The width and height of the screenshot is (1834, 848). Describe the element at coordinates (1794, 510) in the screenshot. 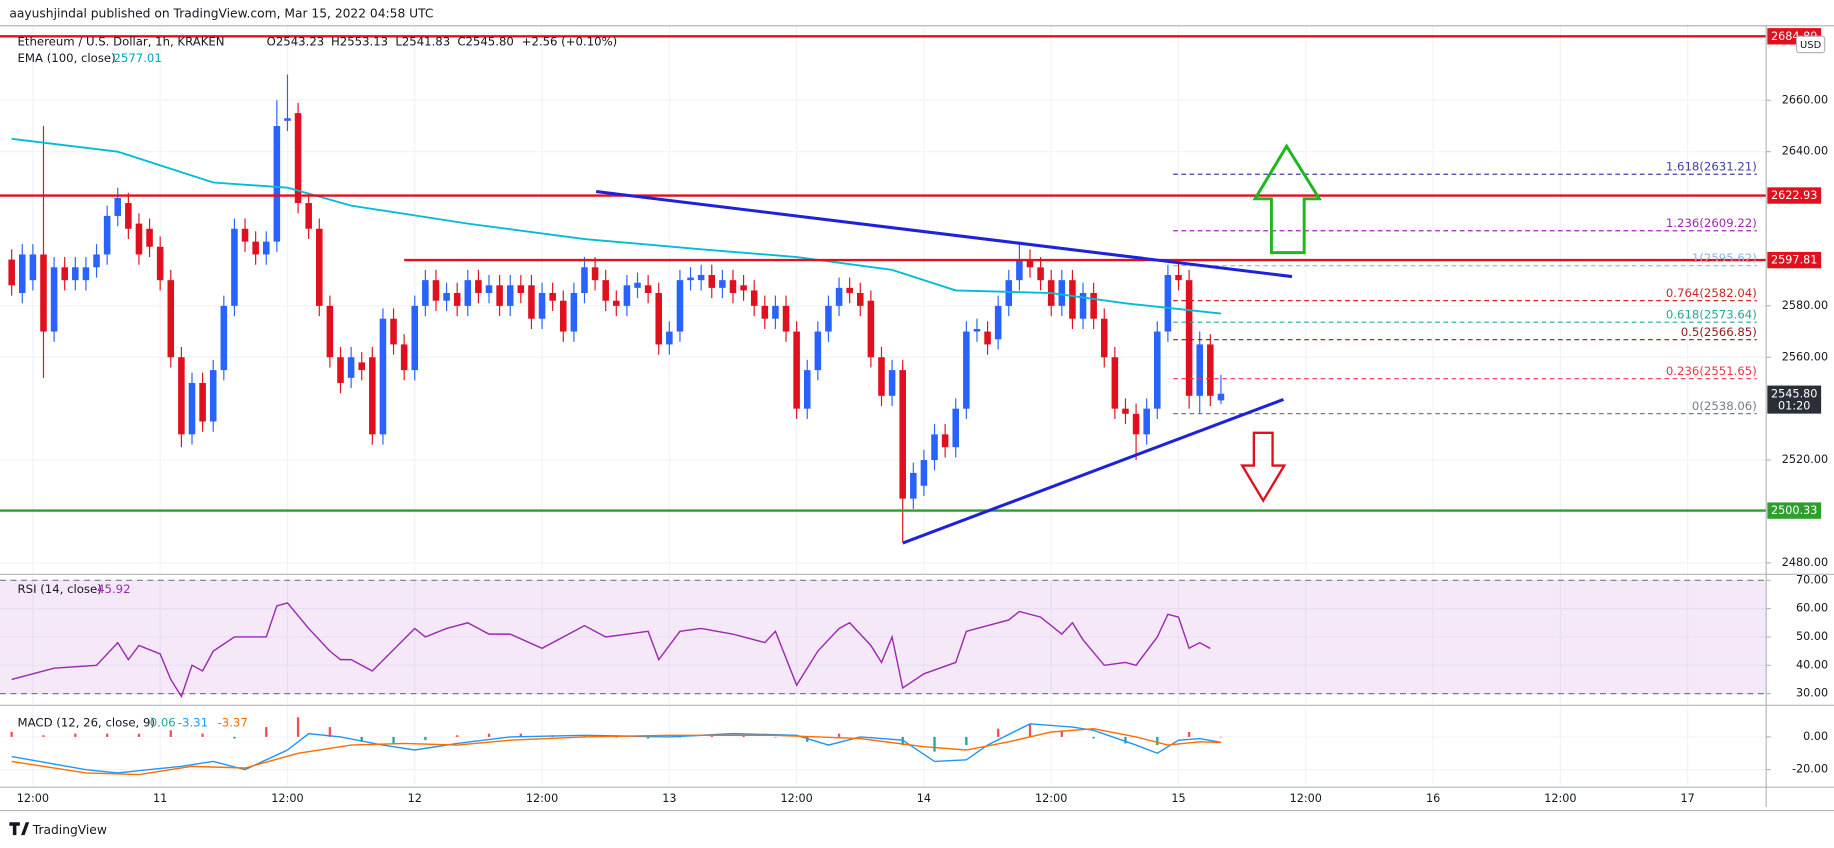

I see `price-badge-label: 2500.33` at that location.